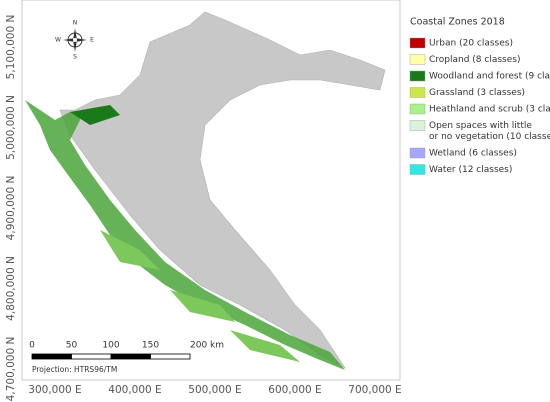 This screenshot has width=550, height=402. I want to click on y-coordinate-label: 4,900,000 N, so click(11, 208).